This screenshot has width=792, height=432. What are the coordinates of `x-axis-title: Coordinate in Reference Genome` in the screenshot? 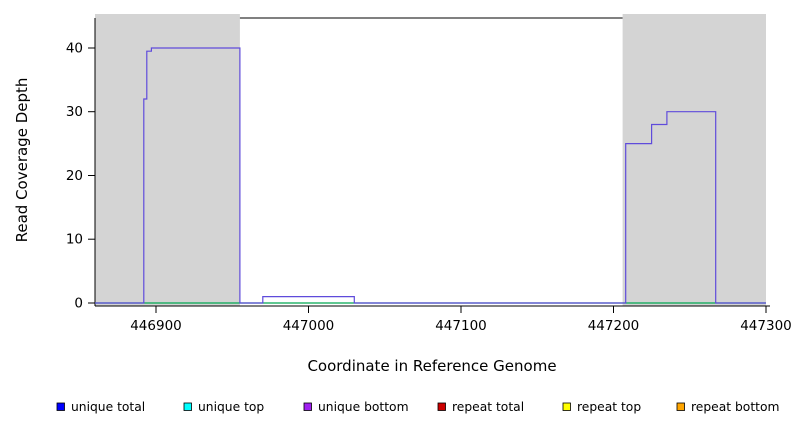 It's located at (431, 366).